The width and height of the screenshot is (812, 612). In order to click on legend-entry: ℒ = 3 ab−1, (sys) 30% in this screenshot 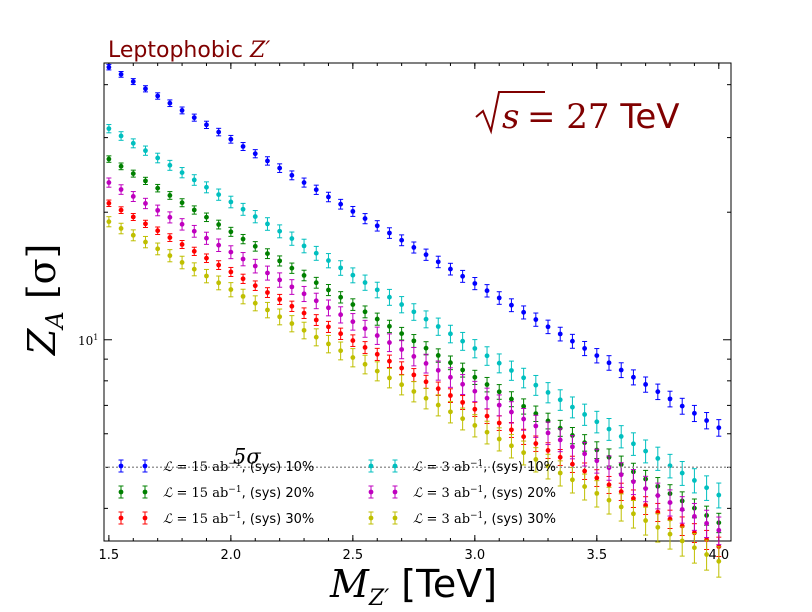, I will do `click(462, 519)`.